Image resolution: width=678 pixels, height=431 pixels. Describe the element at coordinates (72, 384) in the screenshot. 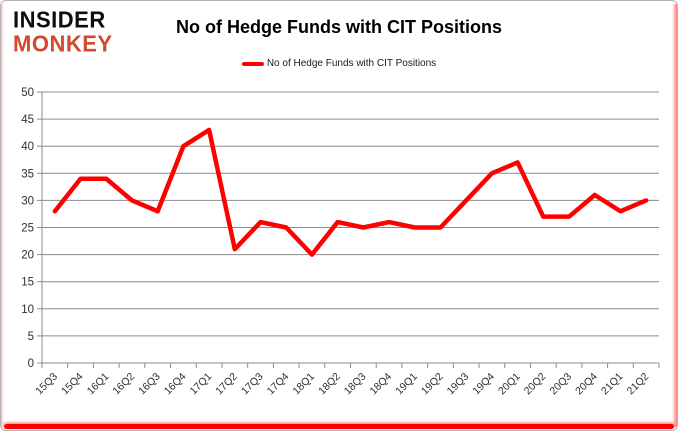

I see `x-axis-label: 15Q4` at that location.